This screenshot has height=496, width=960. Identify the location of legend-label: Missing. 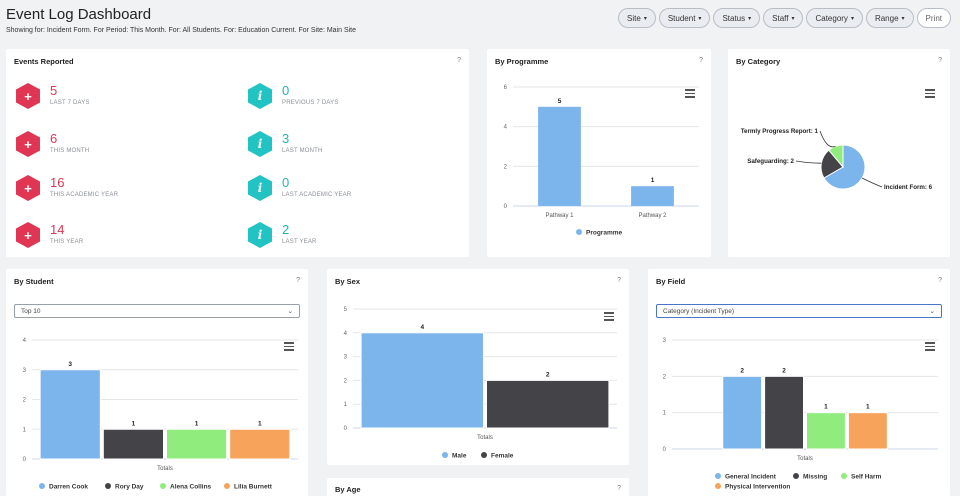
(815, 477).